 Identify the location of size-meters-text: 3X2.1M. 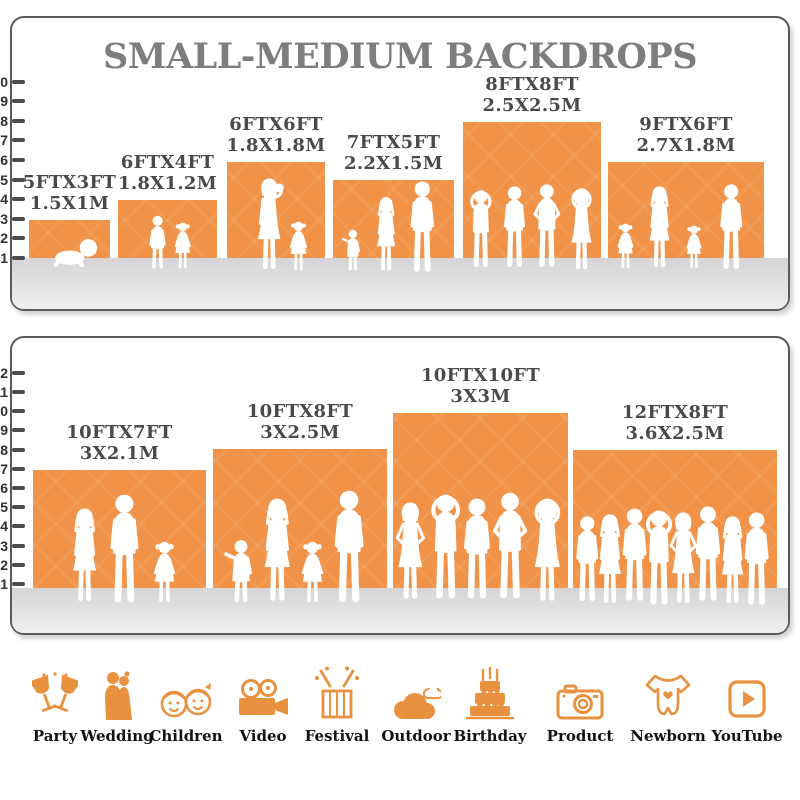
(119, 453).